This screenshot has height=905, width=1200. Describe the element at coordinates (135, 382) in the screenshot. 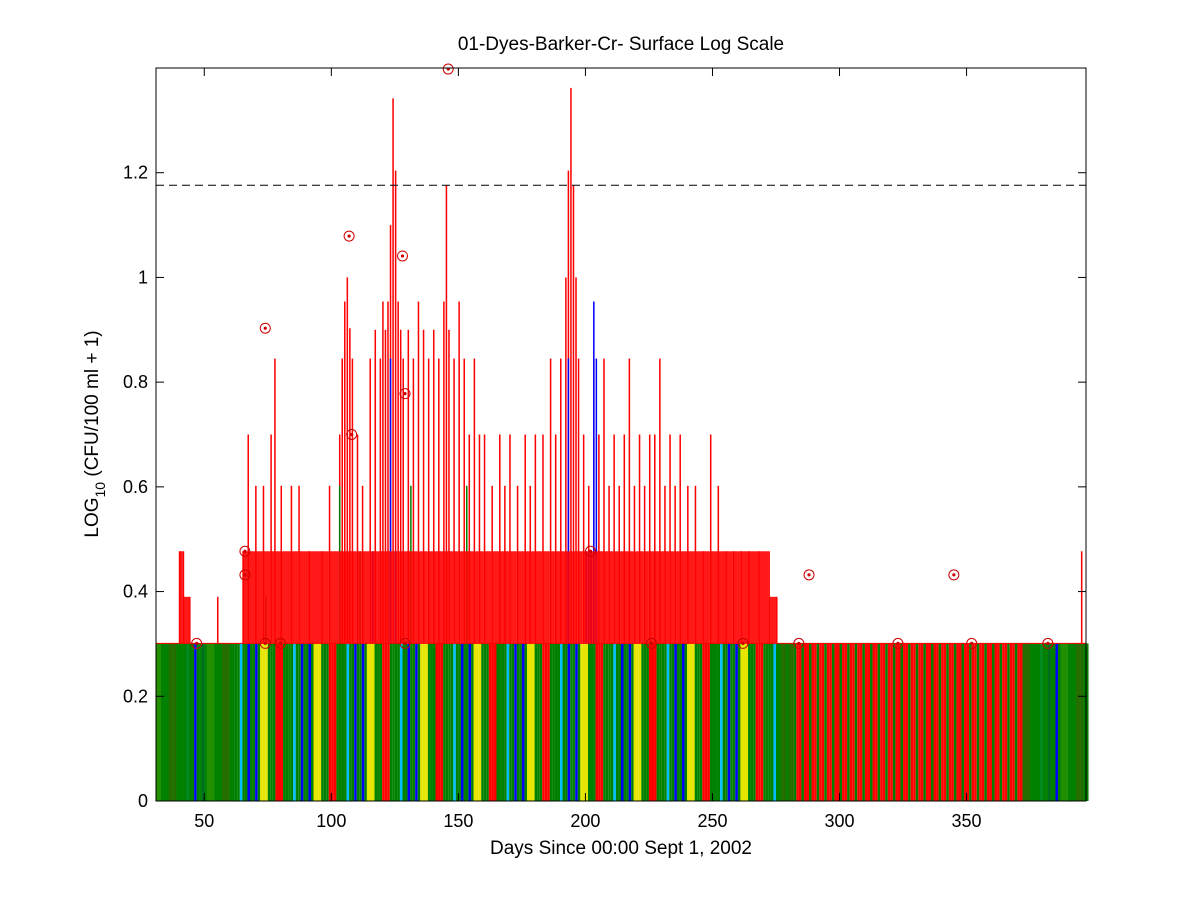

I see `y-tick-label: 0.8` at that location.